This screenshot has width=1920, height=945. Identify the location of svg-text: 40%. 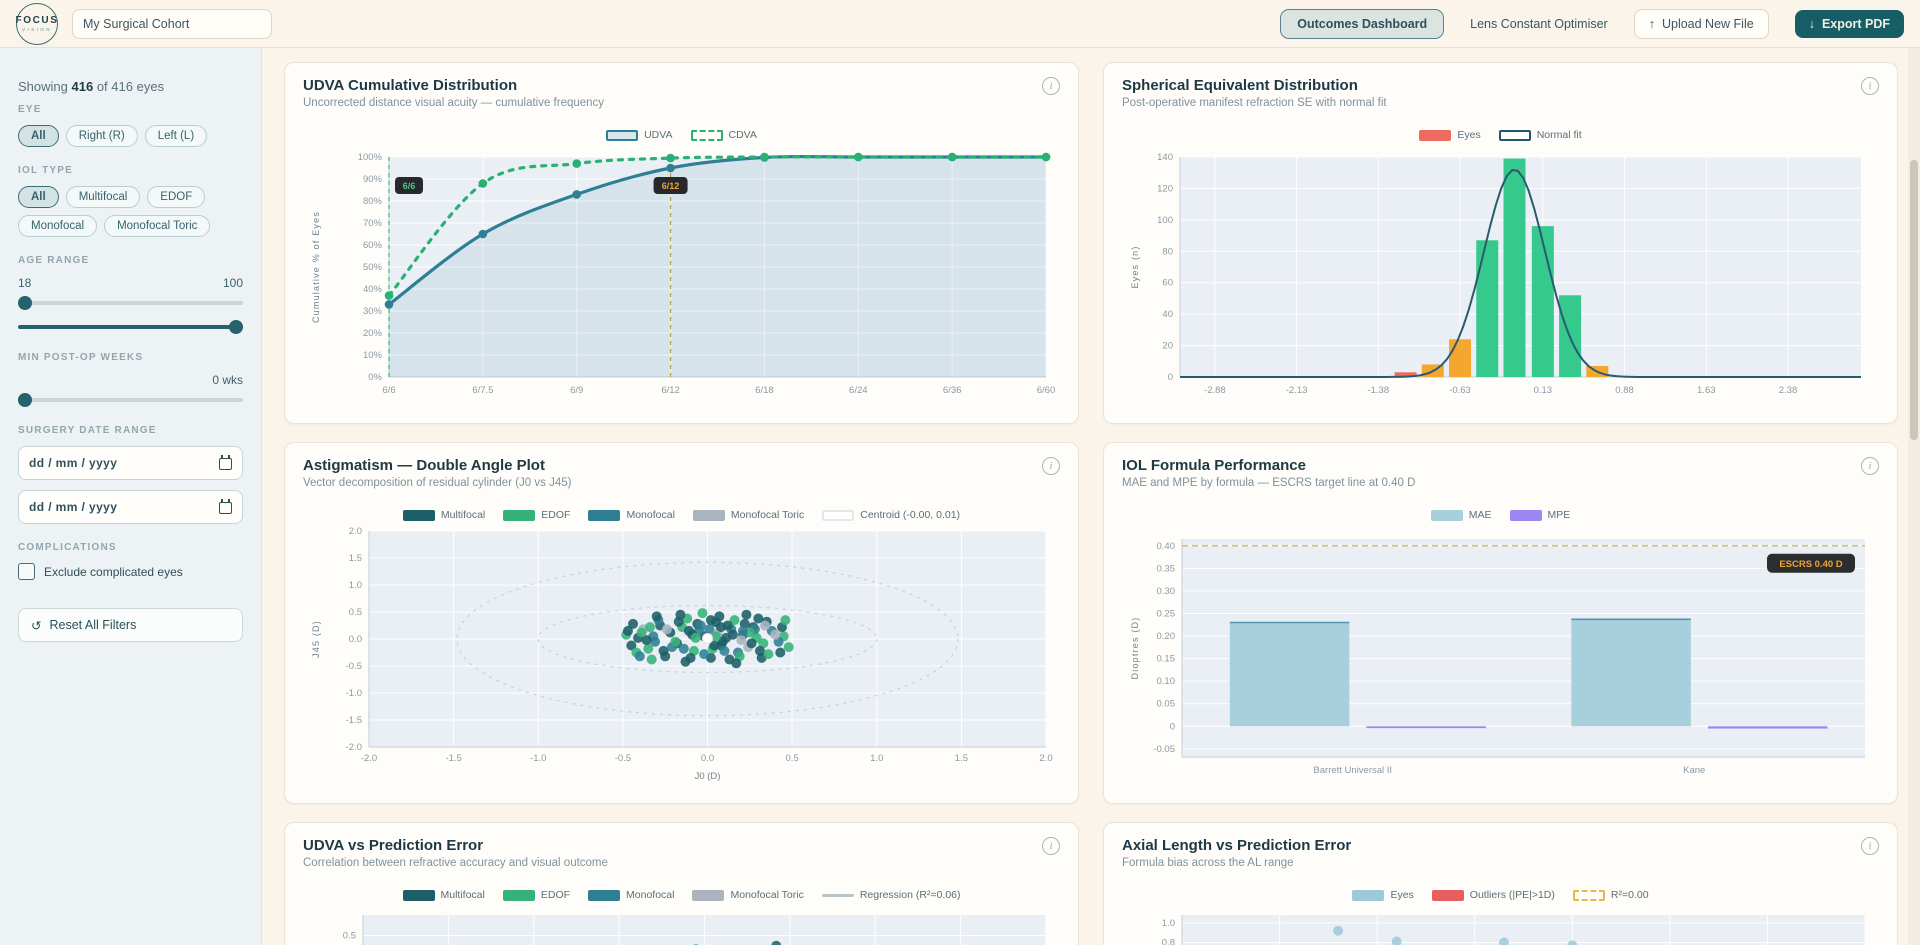
(373, 289).